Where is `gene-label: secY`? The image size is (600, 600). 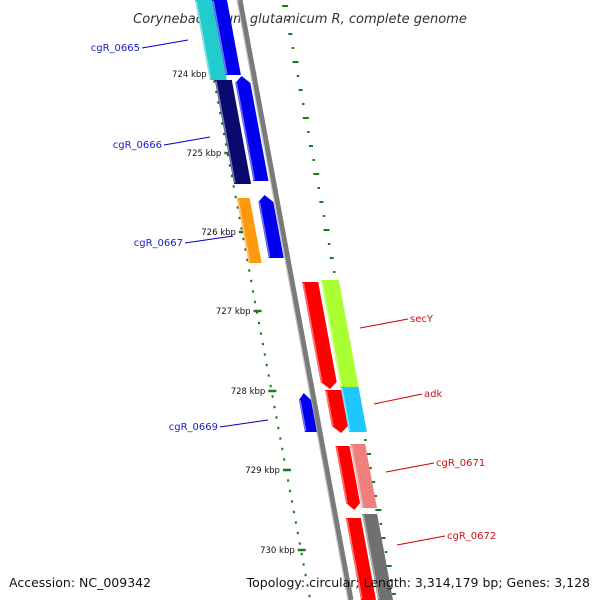
gene-label: secY is located at coordinates (422, 319).